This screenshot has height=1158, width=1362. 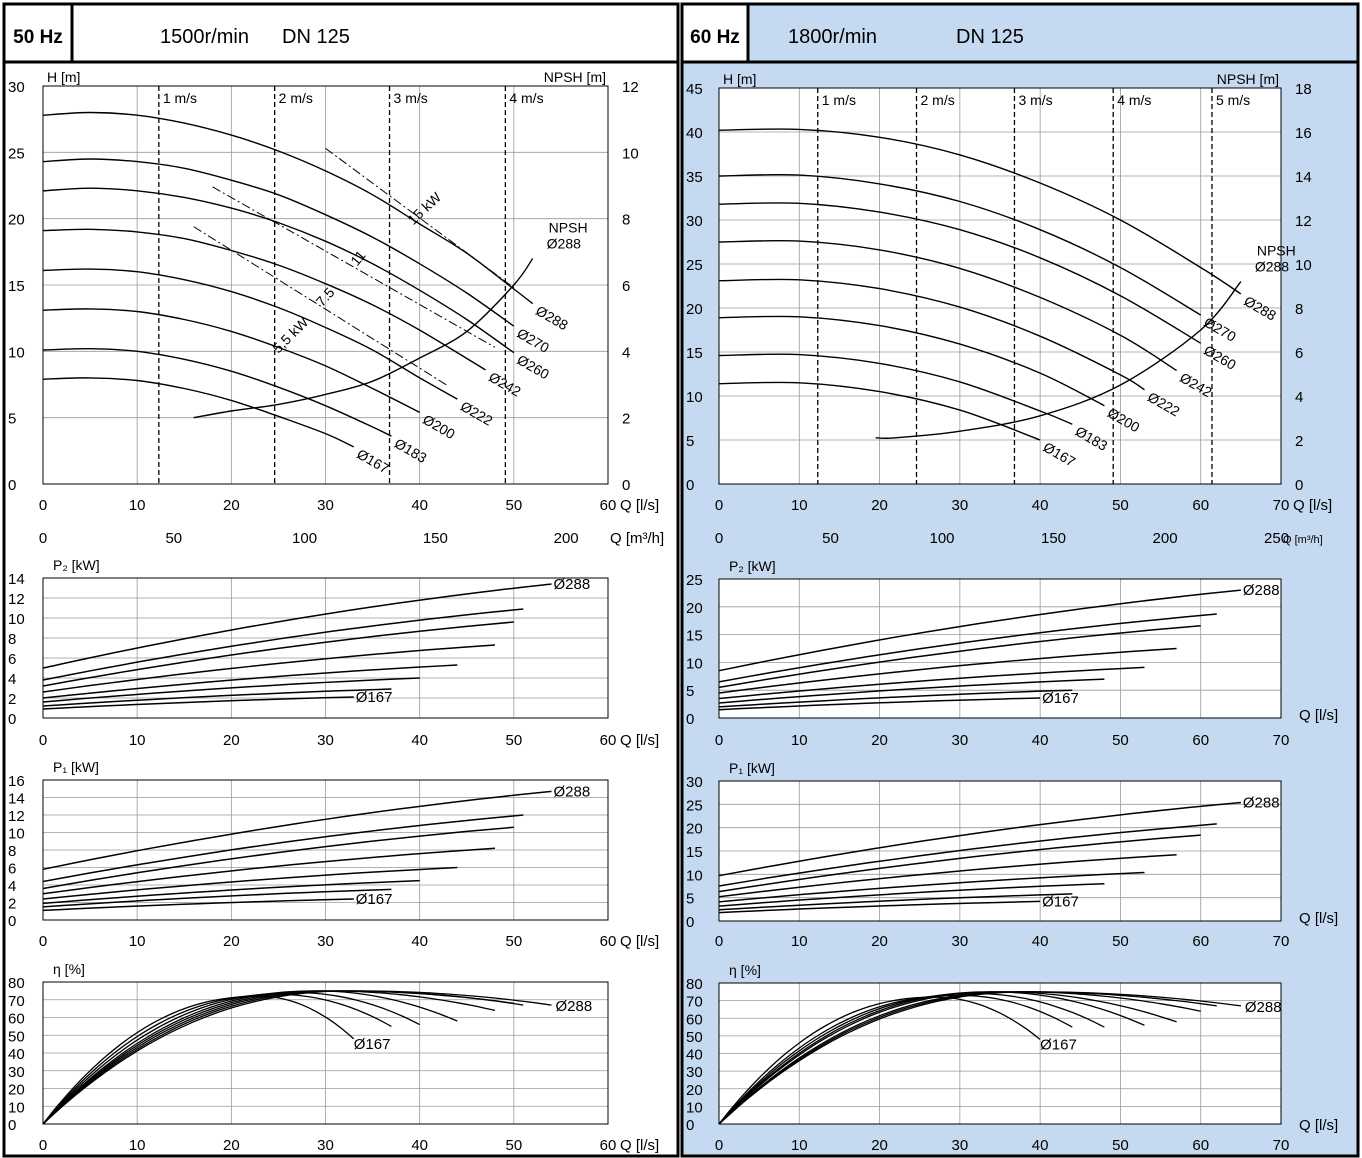 I want to click on eff-ytick-label: 50, so click(x=694, y=1037).